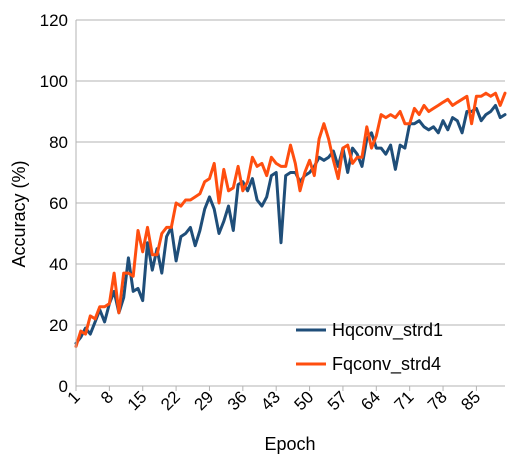 This screenshot has height=460, width=521. What do you see at coordinates (304, 400) in the screenshot?
I see `x-tick-label: 50` at bounding box center [304, 400].